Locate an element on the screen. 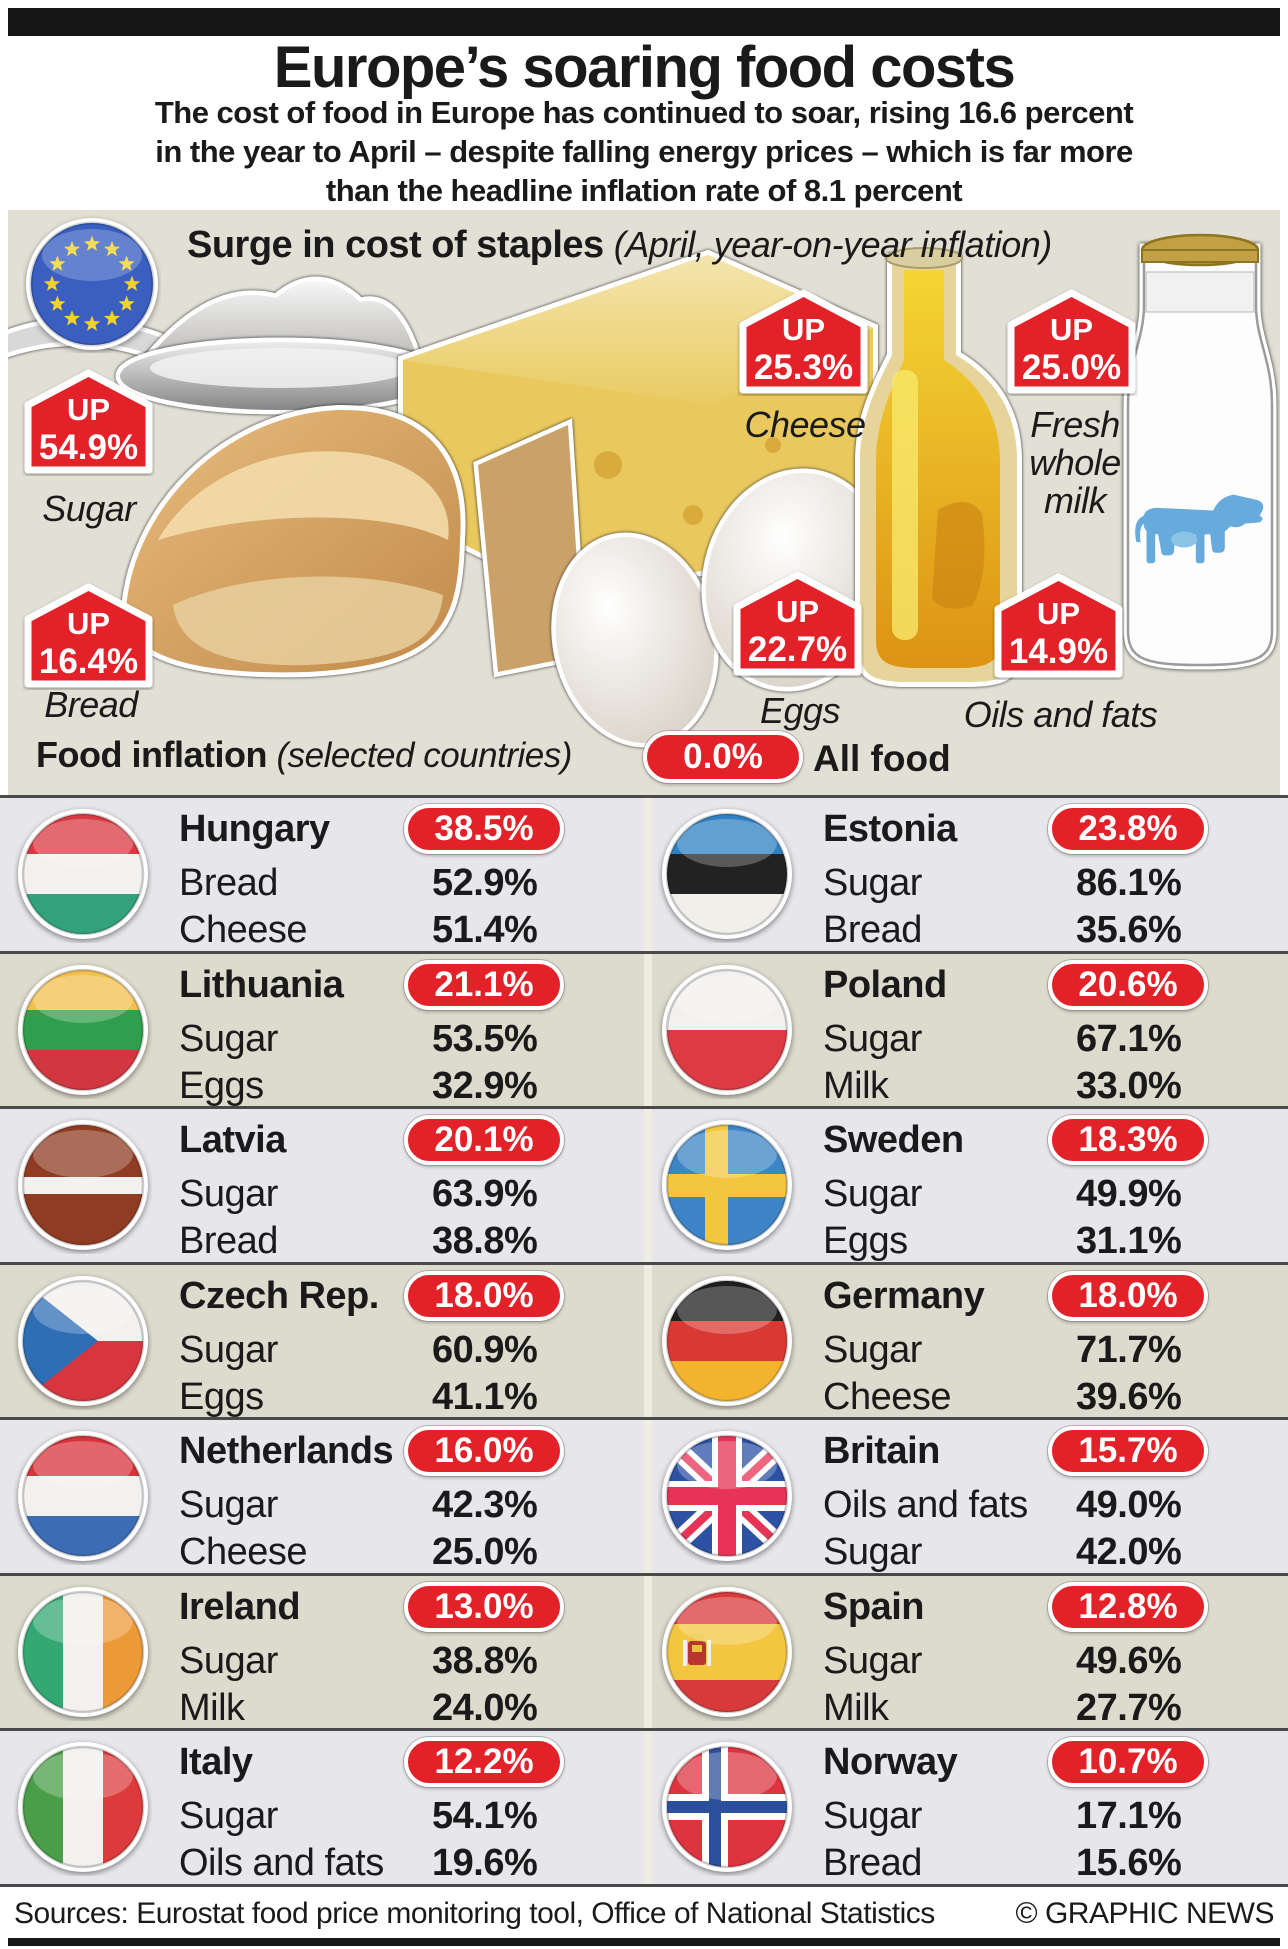 Image resolution: width=1288 pixels, height=1949 pixels. staple-up-badge-sugar: UP 54.9% is located at coordinates (88, 424).